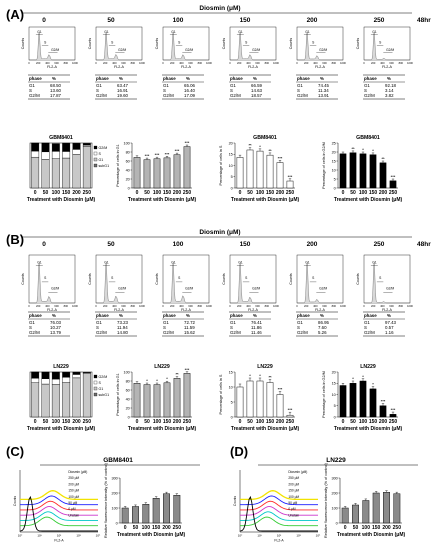  What do you see at coordinates (100, 154) in the screenshot?
I see `legend-label: S` at bounding box center [100, 154].